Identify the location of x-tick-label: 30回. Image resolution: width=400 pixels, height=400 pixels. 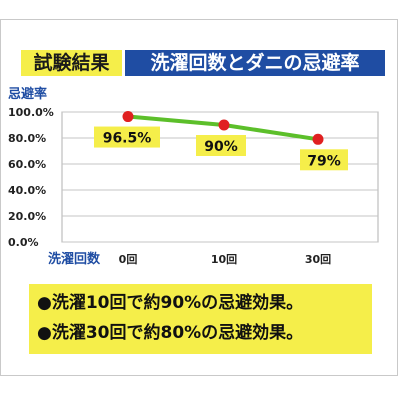
(318, 259).